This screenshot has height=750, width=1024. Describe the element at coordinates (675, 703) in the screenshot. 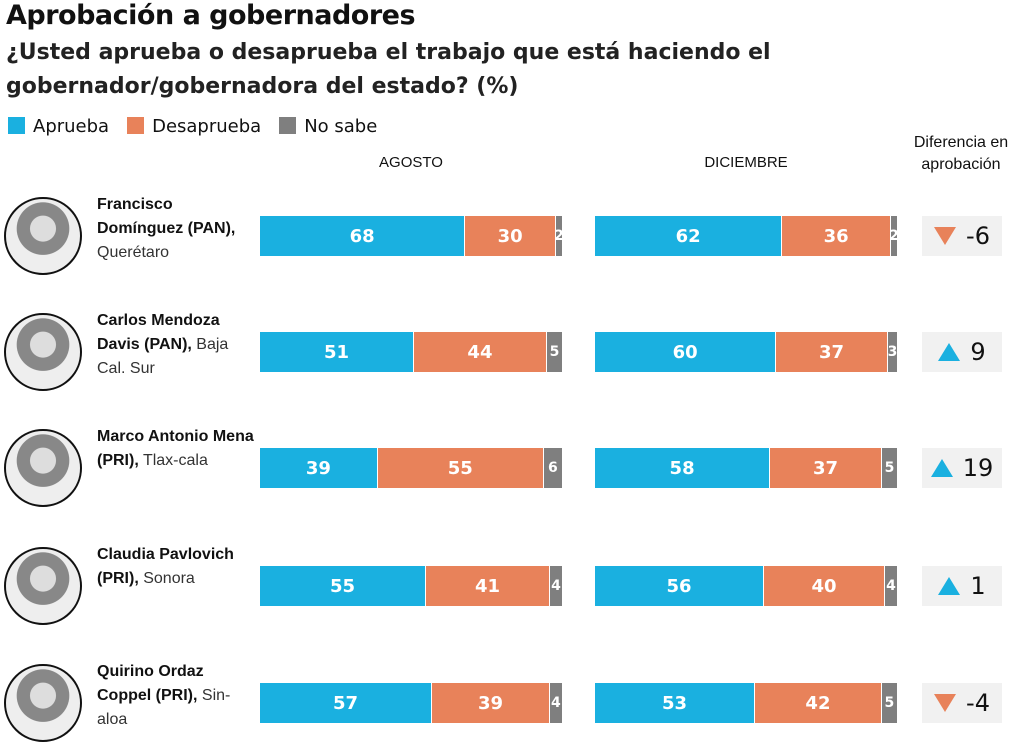

I see `bar-segment-aprueba: 53` at that location.